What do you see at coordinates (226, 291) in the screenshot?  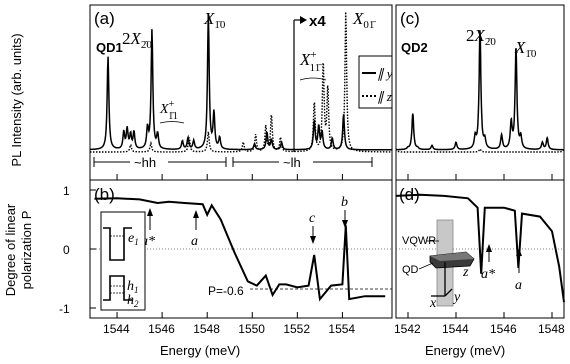 I see `p-06-label: P=-0.6` at bounding box center [226, 291].